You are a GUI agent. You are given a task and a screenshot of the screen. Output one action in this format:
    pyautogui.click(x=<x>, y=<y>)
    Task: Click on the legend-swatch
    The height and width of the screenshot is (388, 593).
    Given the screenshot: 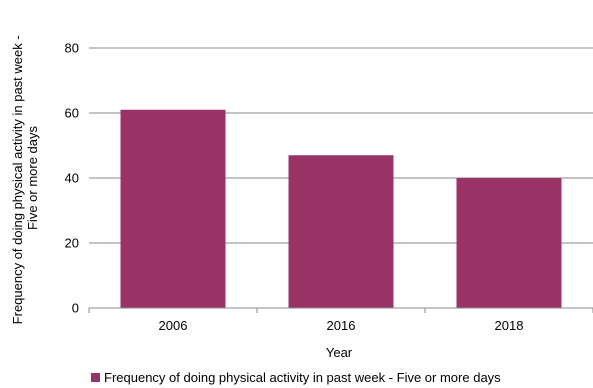 What is the action you would take?
    pyautogui.click(x=95, y=377)
    